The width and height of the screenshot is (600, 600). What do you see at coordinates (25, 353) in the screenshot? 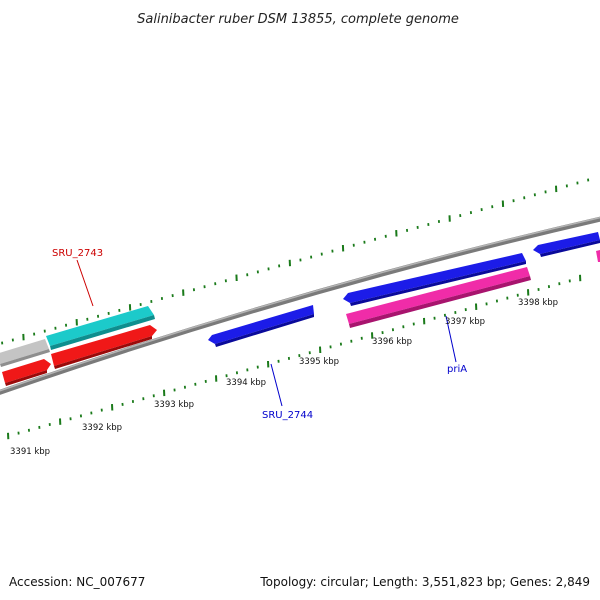
I see `gene-gray-left` at bounding box center [25, 353].